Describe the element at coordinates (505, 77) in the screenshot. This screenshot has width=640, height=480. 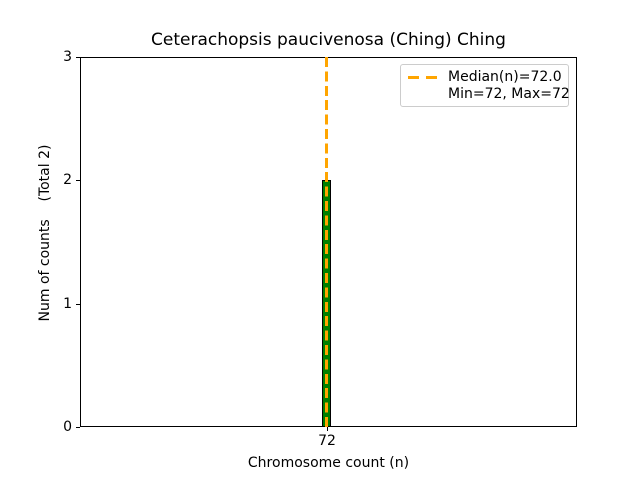
I see `legend-label-median: Median(n)=72.0` at that location.